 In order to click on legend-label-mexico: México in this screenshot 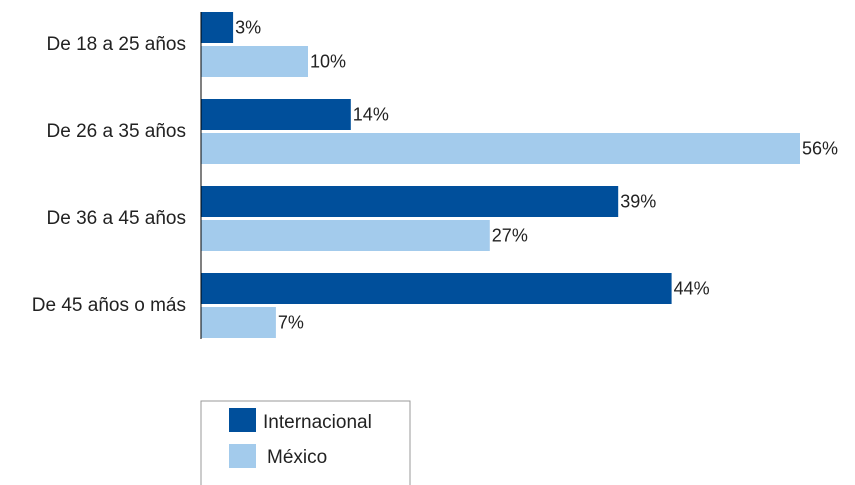, I will do `click(297, 457)`.